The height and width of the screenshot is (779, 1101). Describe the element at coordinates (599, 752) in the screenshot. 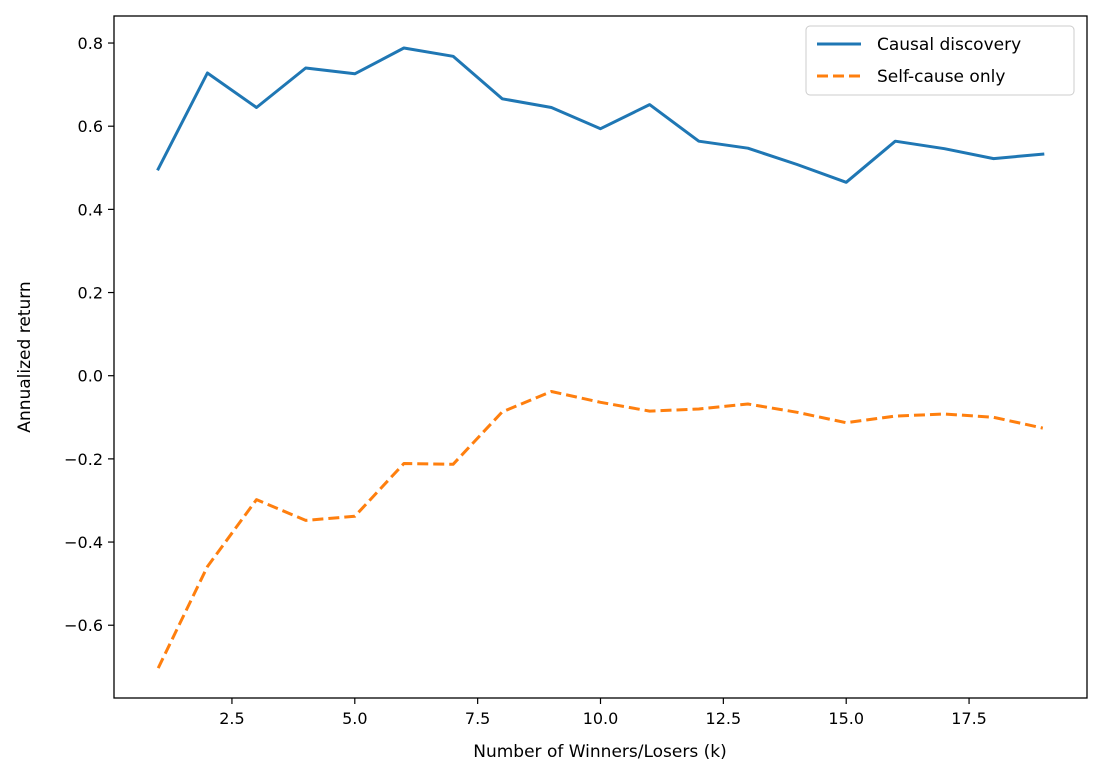

I see `x-axis-label: Number of Winners/Losers (k)` at that location.